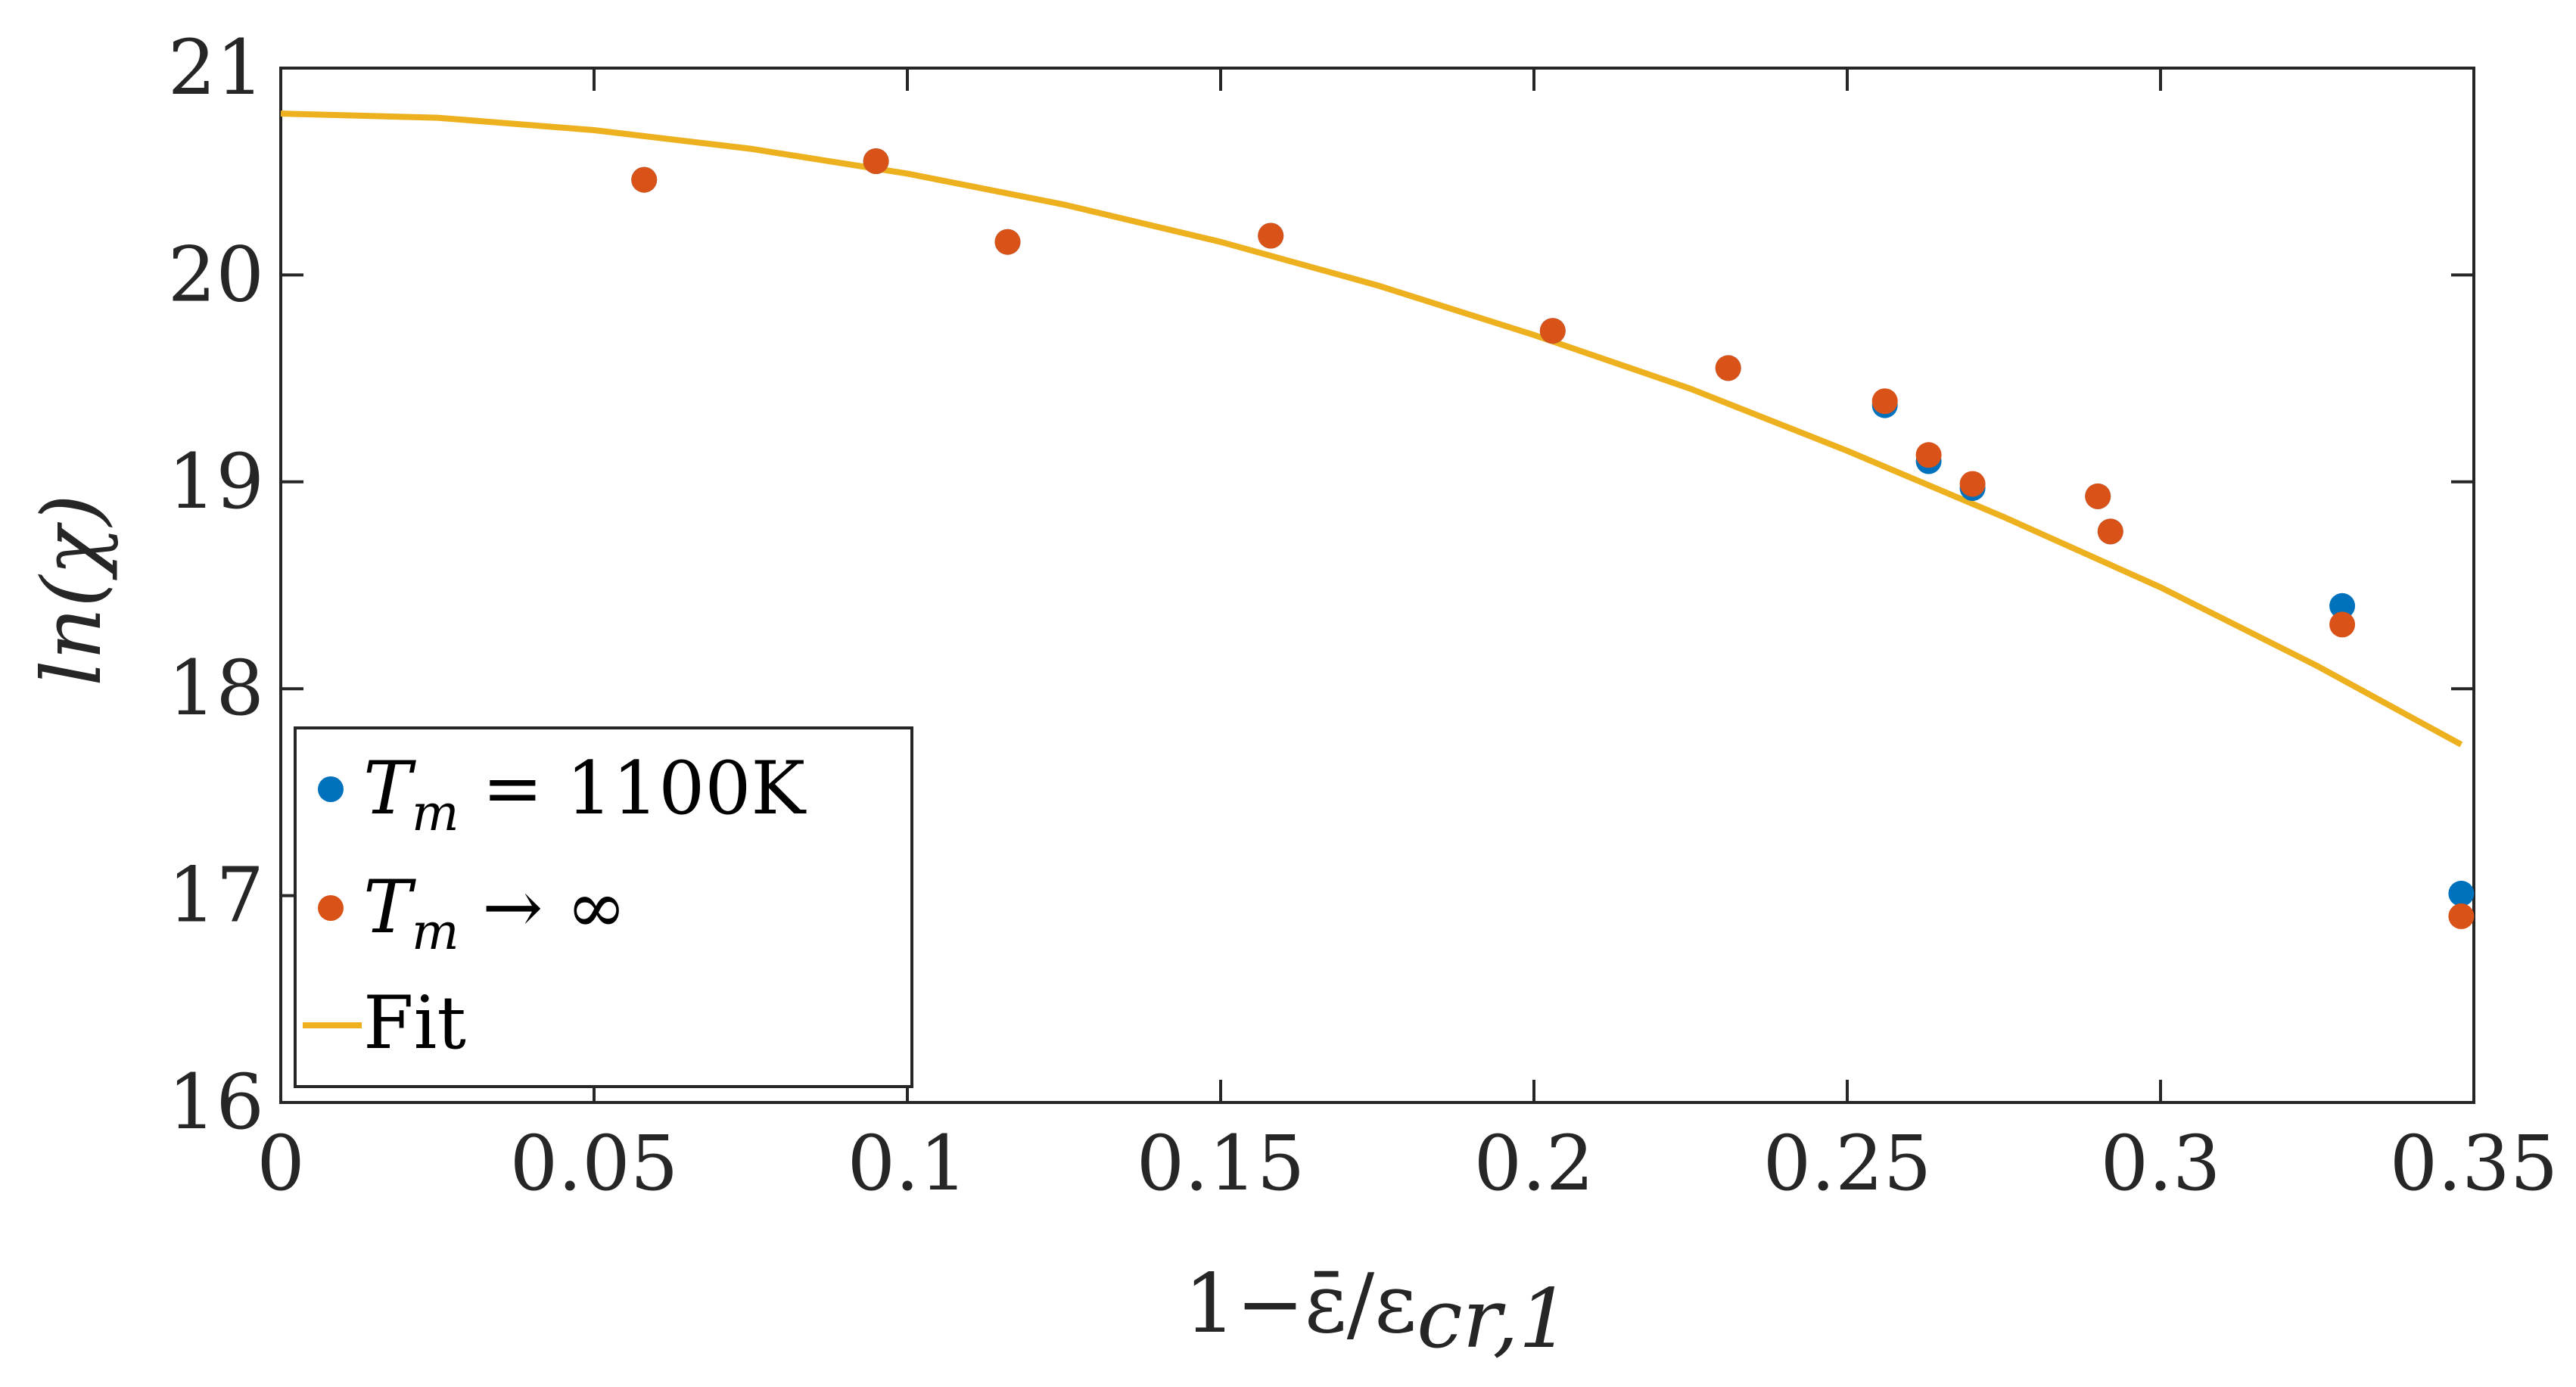 This screenshot has height=1387, width=2576. I want to click on x-tick-label: 0.35, so click(2474, 1163).